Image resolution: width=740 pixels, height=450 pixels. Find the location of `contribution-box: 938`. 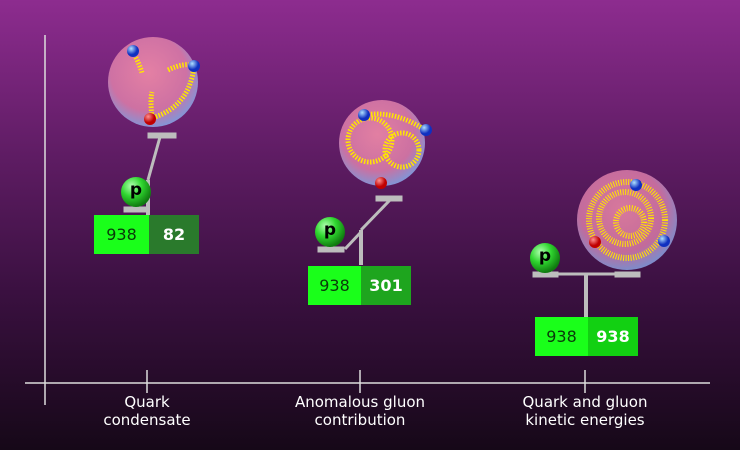

contribution-box: 938 is located at coordinates (613, 336).